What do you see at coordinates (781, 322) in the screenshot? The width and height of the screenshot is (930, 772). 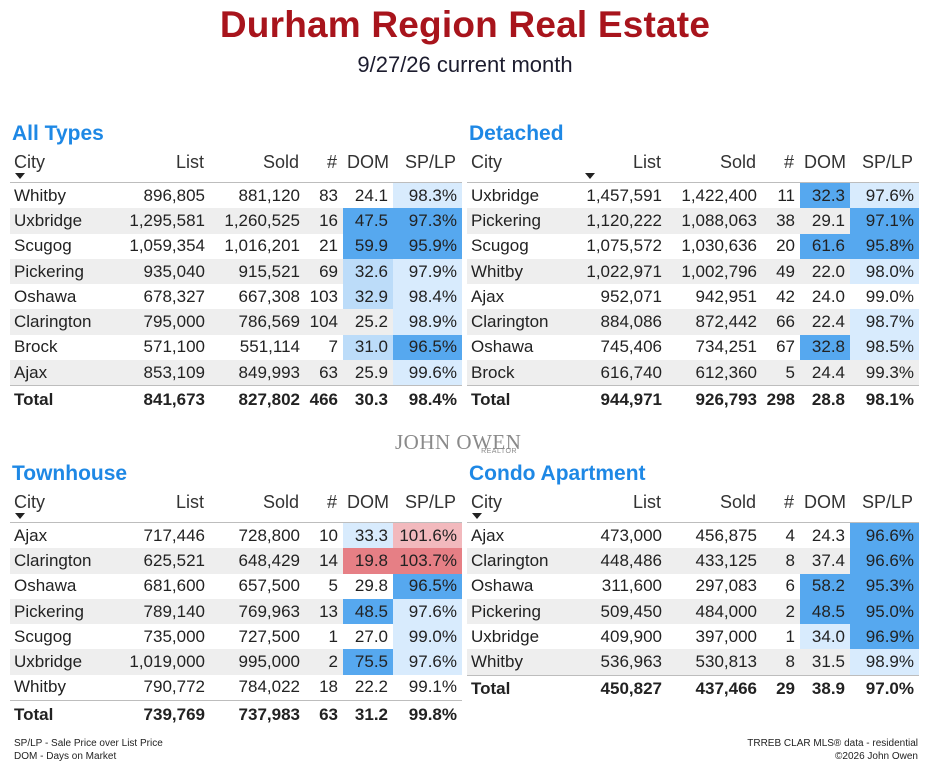 I see `cell-count: 66` at bounding box center [781, 322].